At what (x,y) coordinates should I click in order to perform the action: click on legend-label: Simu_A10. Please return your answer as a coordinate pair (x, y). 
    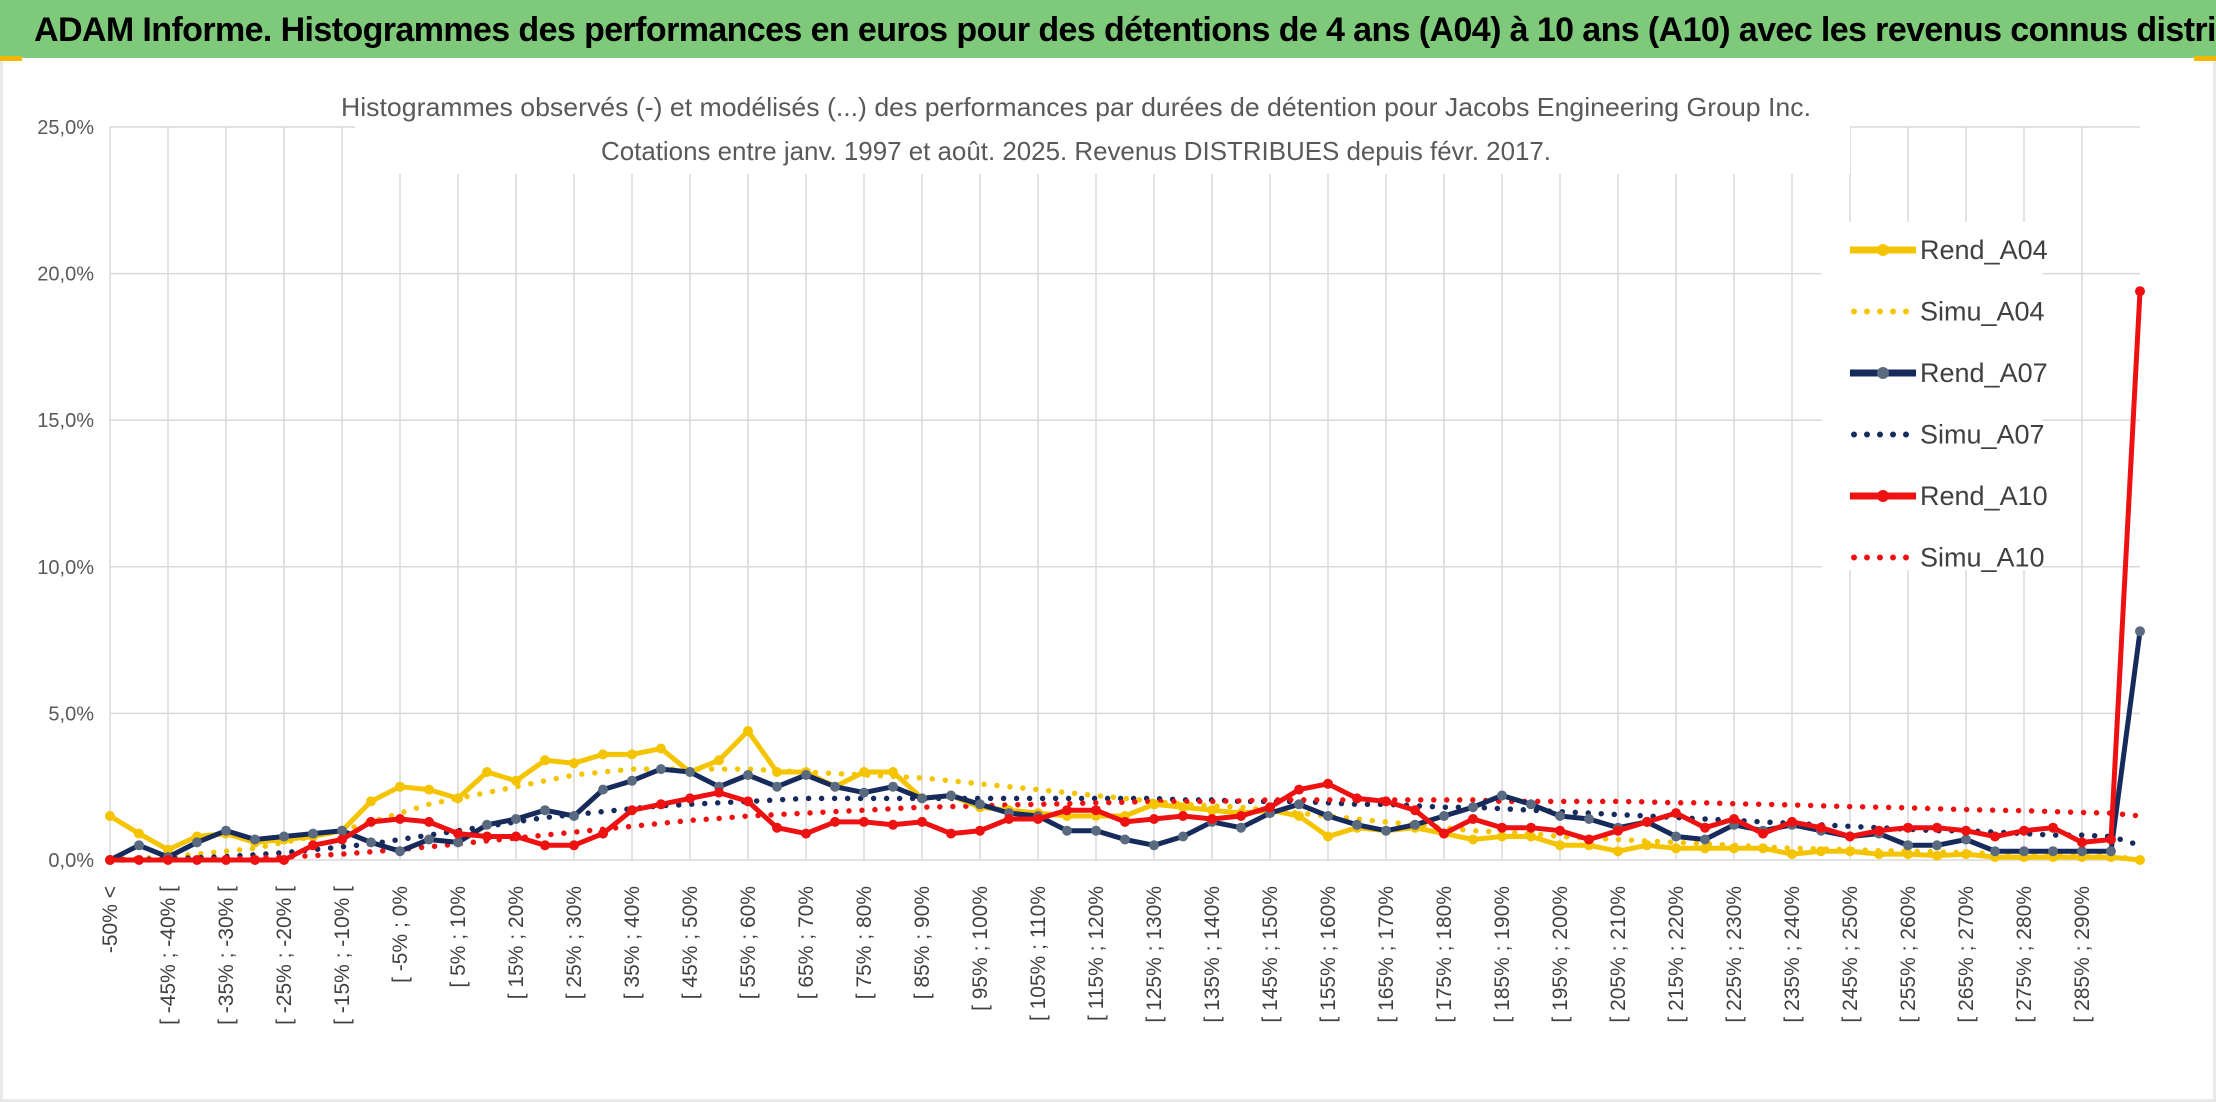
    Looking at the image, I should click on (1982, 558).